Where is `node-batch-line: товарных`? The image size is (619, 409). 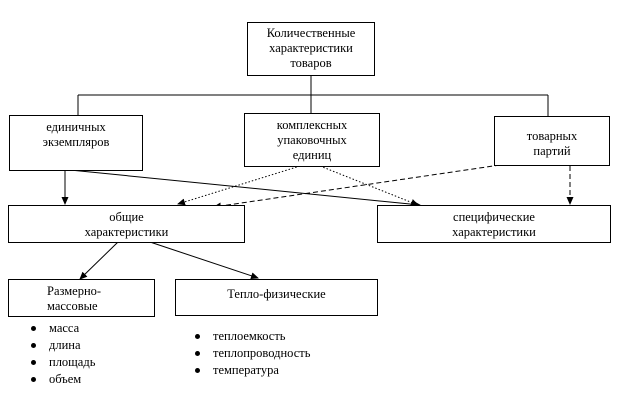
node-batch-line: товарных is located at coordinates (552, 136).